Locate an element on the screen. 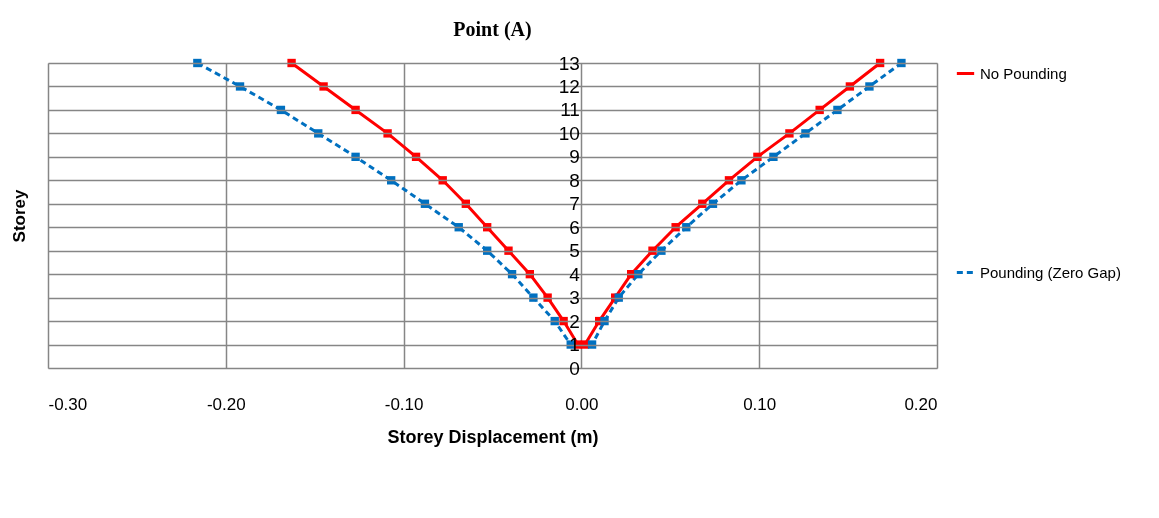 The image size is (1159, 518). y-tick-label: 11 is located at coordinates (570, 110).